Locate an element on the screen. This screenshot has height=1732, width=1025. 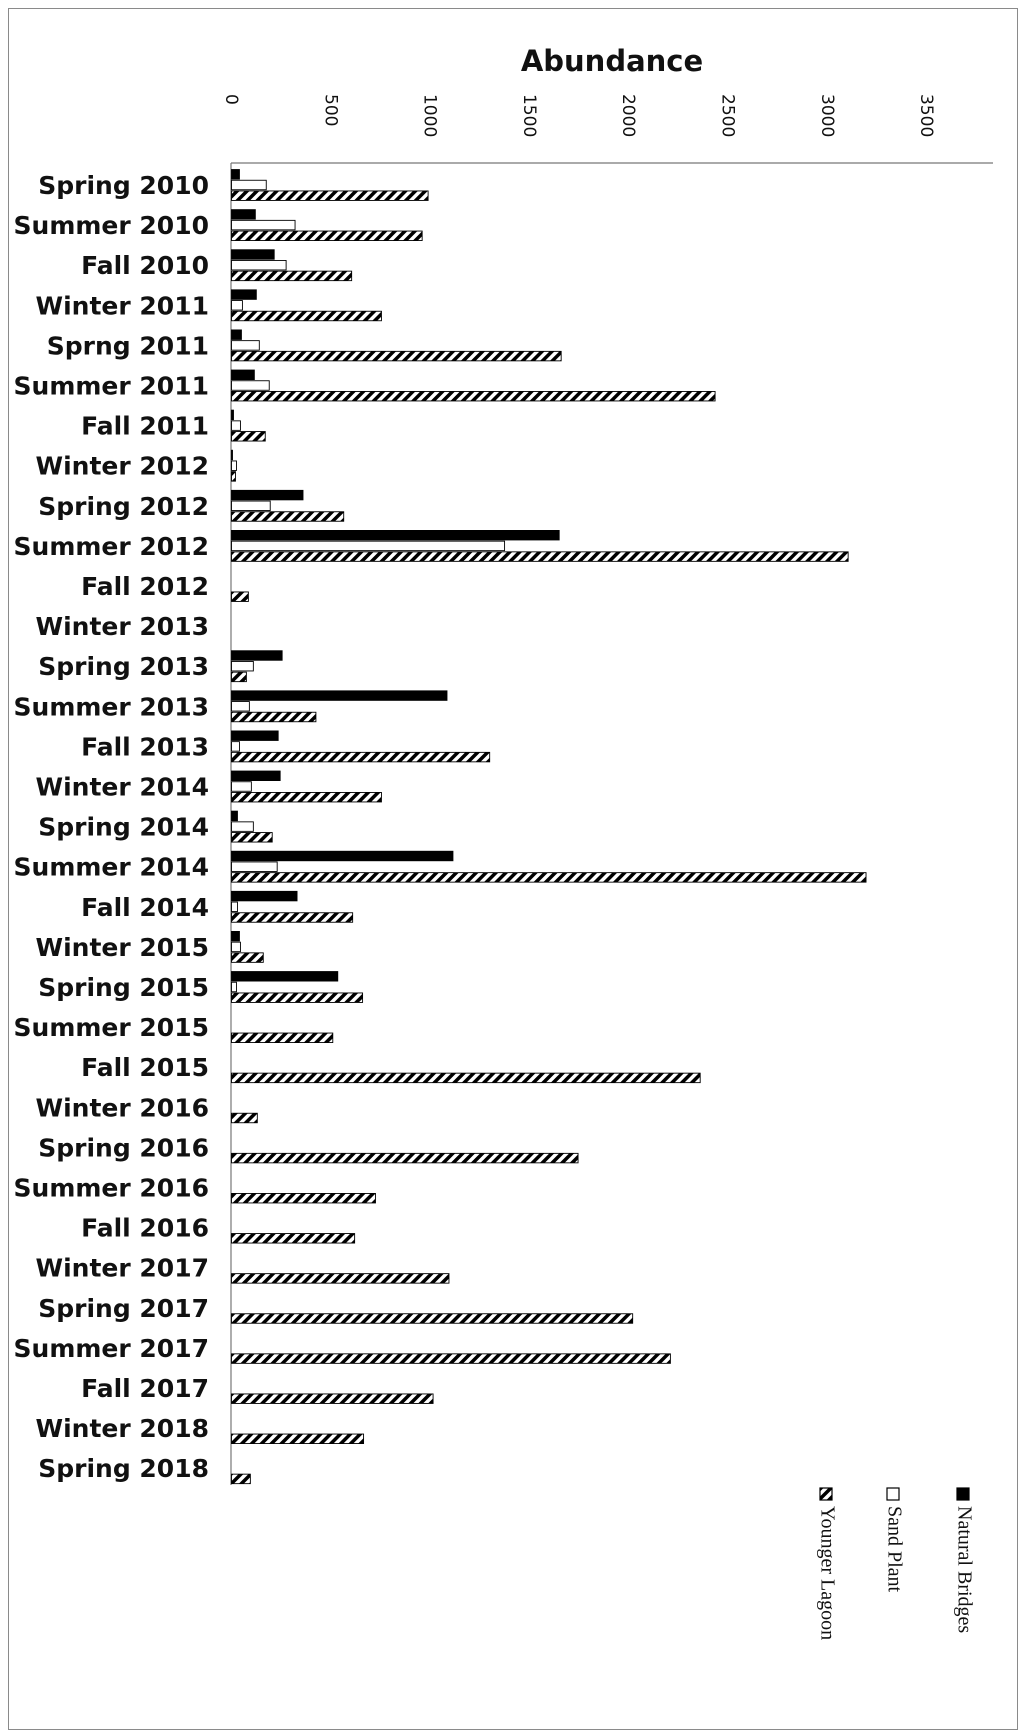
category-label: Winter 2015 is located at coordinates (122, 947).